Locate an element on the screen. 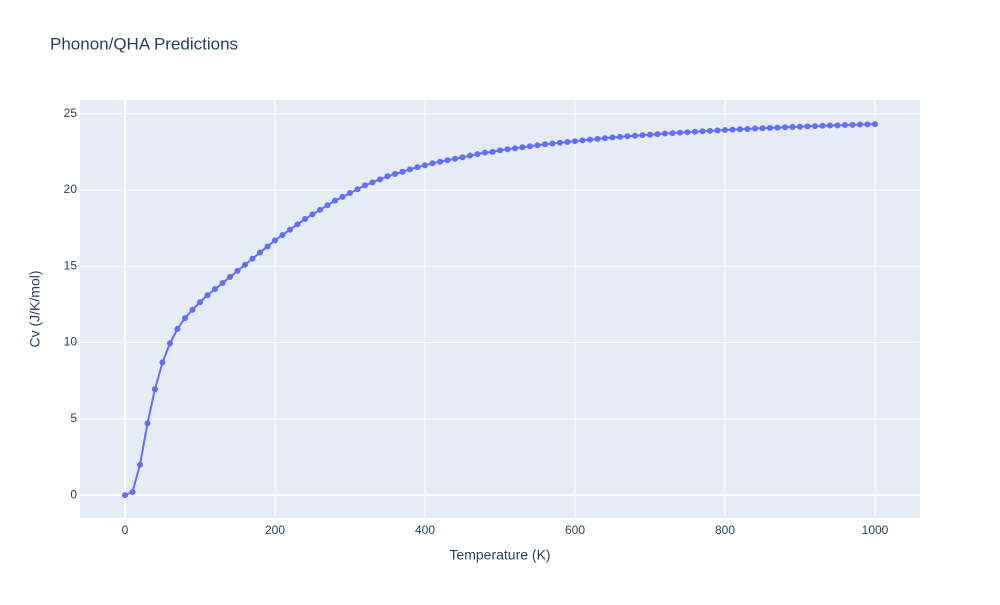  x-tick-label: 200 is located at coordinates (275, 530).